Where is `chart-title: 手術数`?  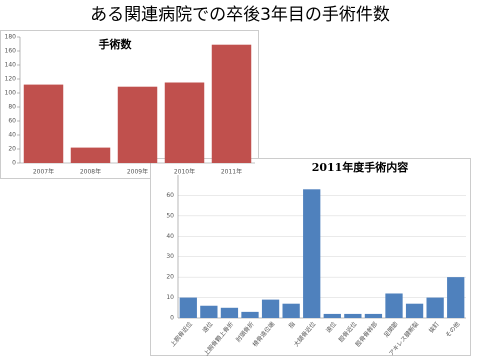
chart-title: 手術数 is located at coordinates (116, 44).